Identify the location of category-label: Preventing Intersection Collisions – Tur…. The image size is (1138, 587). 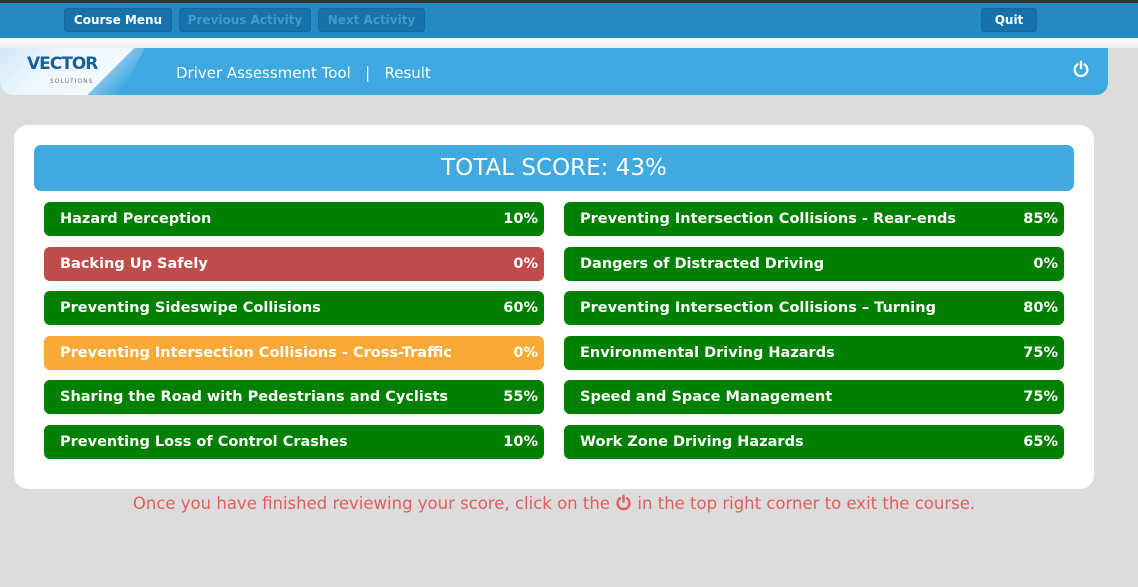
(758, 308).